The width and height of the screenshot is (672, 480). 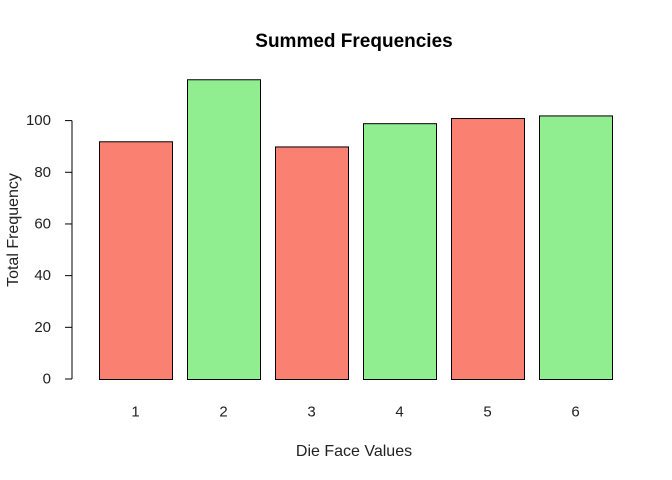 What do you see at coordinates (487, 412) in the screenshot?
I see `x-tick-label: 5` at bounding box center [487, 412].